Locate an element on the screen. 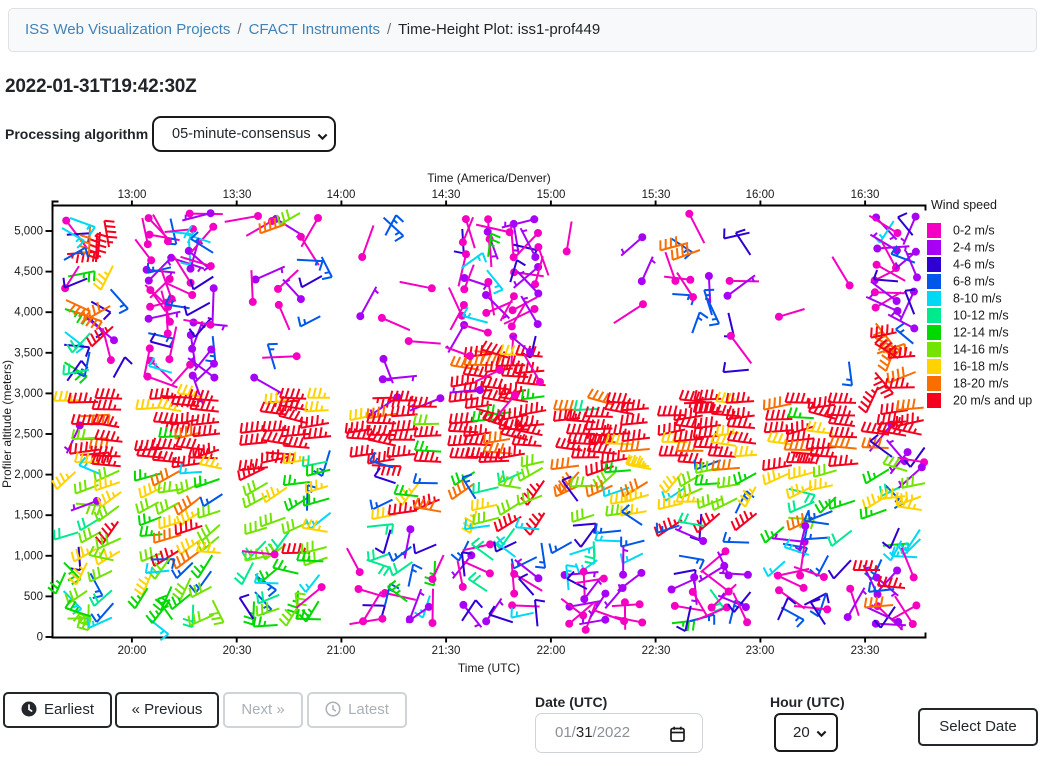  svg-text: 13:30 is located at coordinates (237, 195).